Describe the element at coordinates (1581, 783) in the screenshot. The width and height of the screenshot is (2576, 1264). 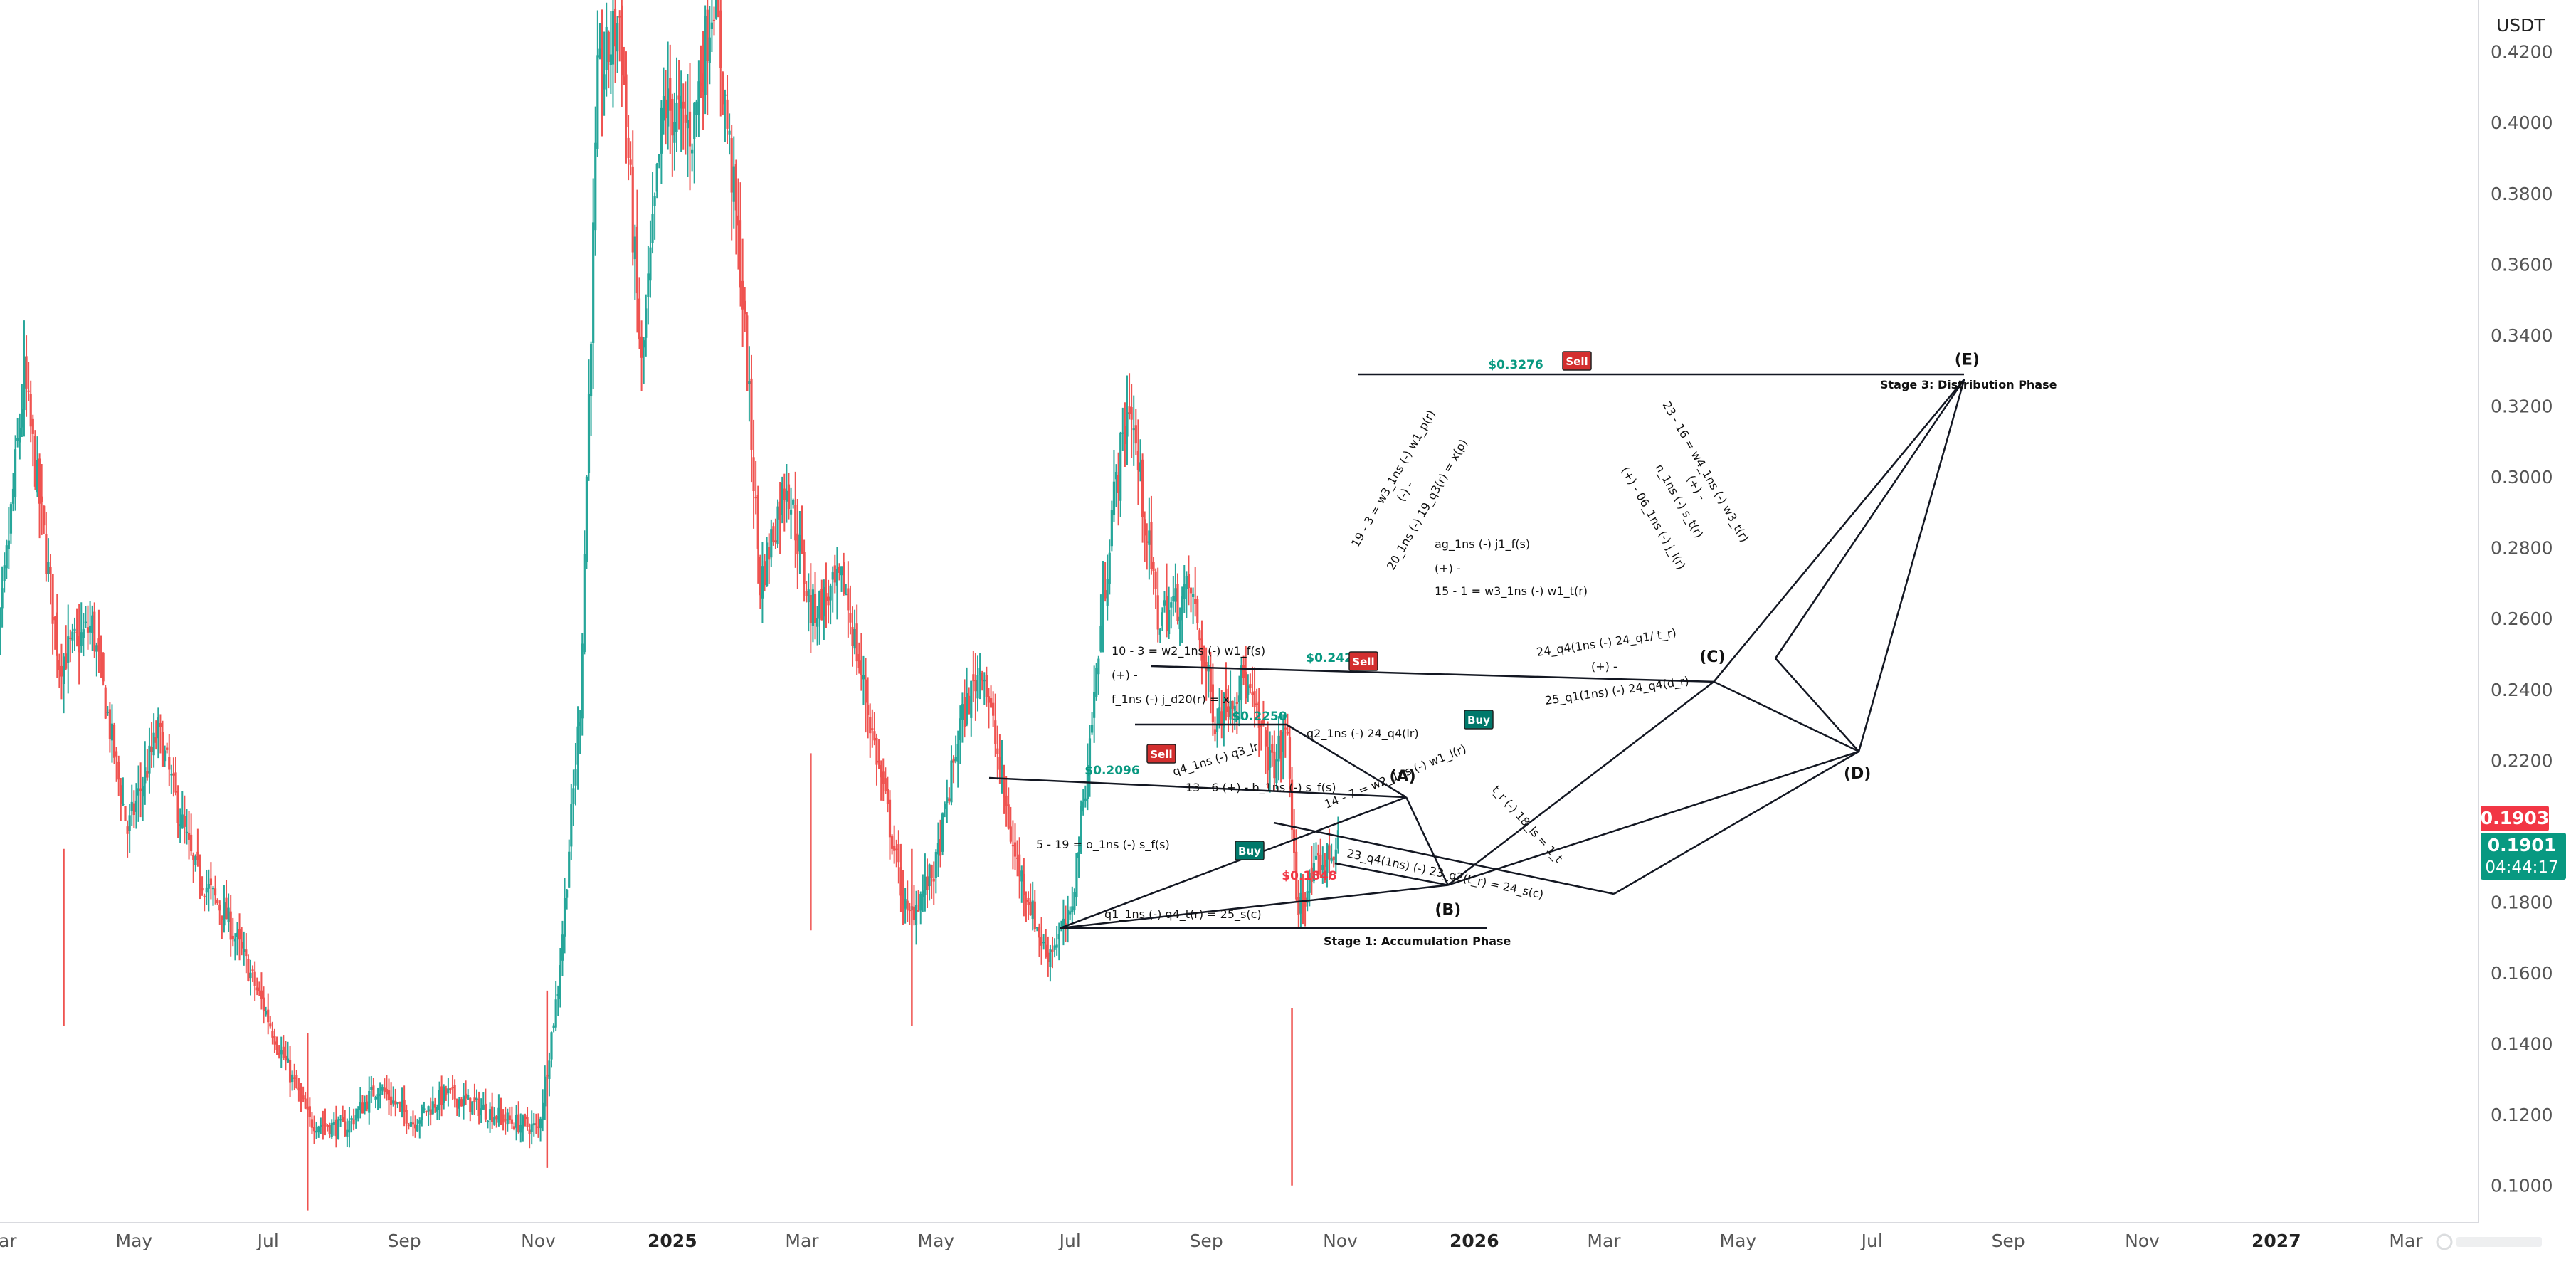
I see `leg-b-c` at that location.